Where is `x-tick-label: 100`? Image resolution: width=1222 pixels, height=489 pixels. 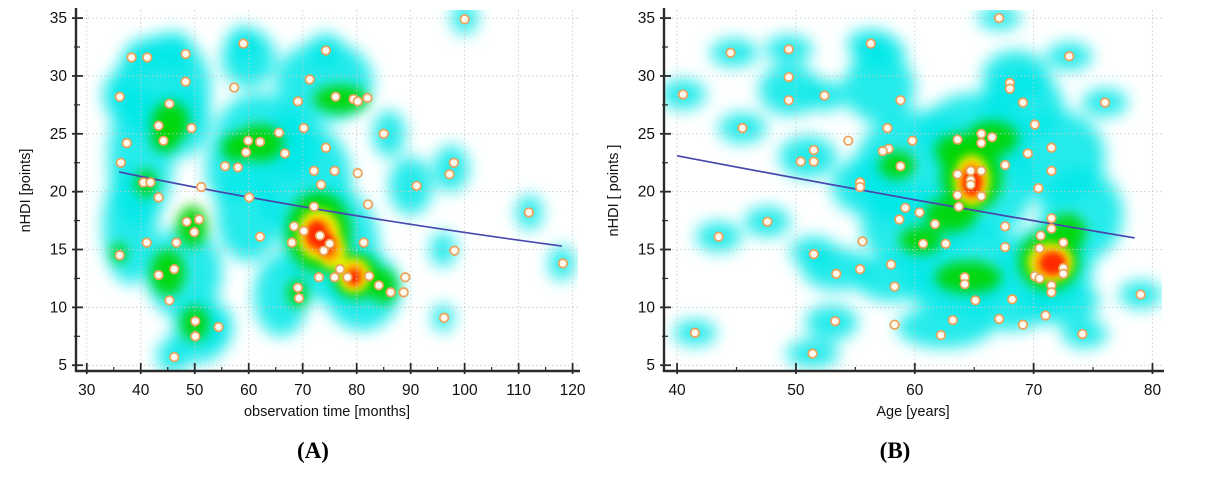 x-tick-label: 100 is located at coordinates (465, 390).